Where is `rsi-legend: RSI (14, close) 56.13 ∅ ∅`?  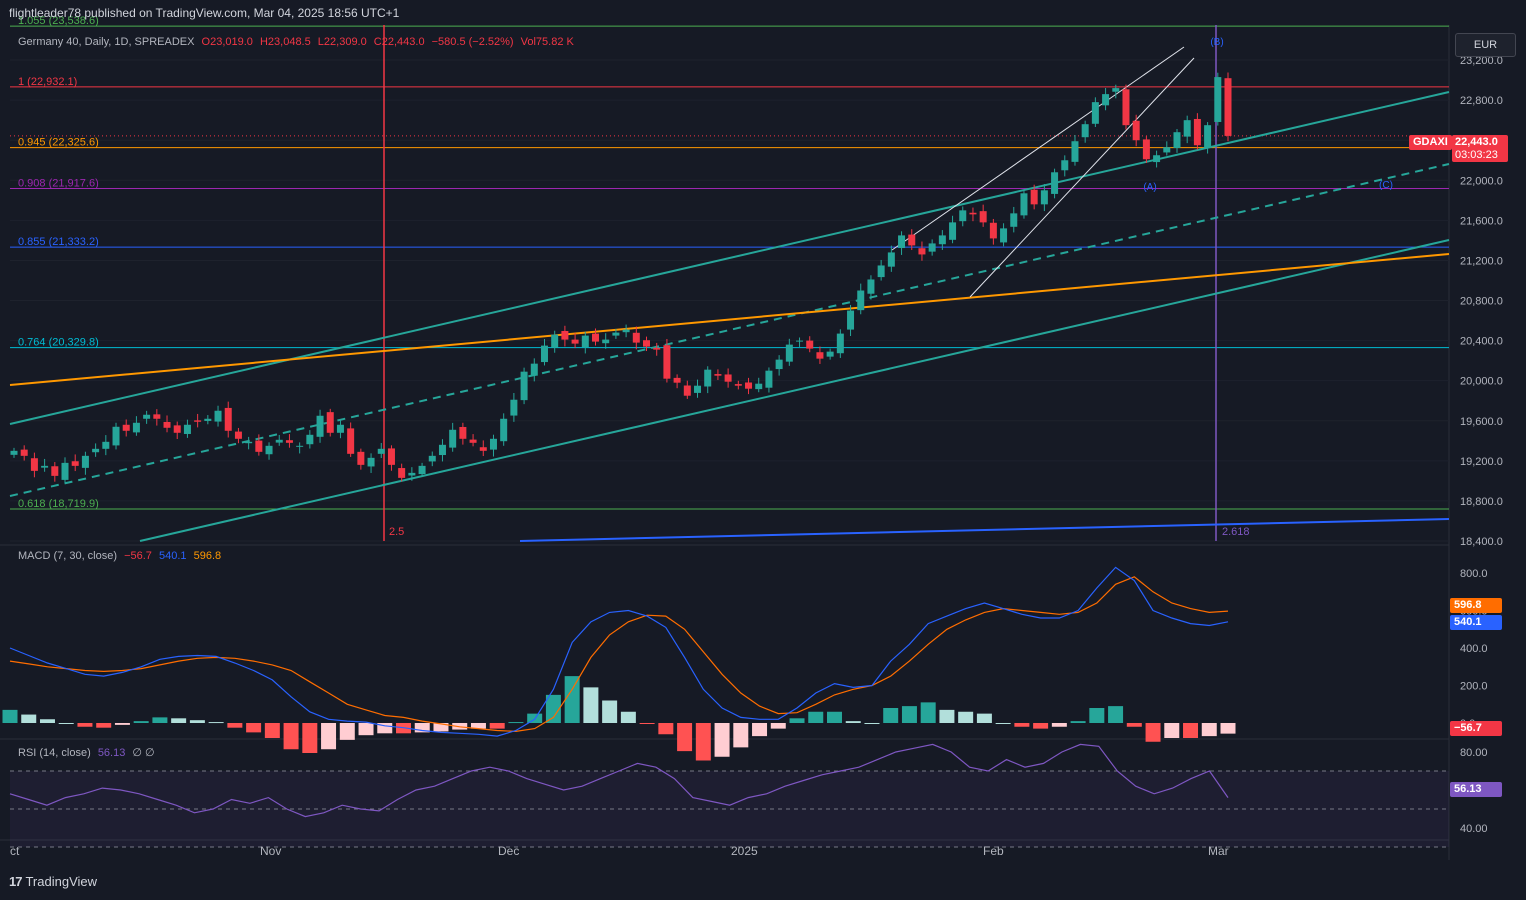
rsi-legend: RSI (14, close) 56.13 ∅ ∅ is located at coordinates (88, 752).